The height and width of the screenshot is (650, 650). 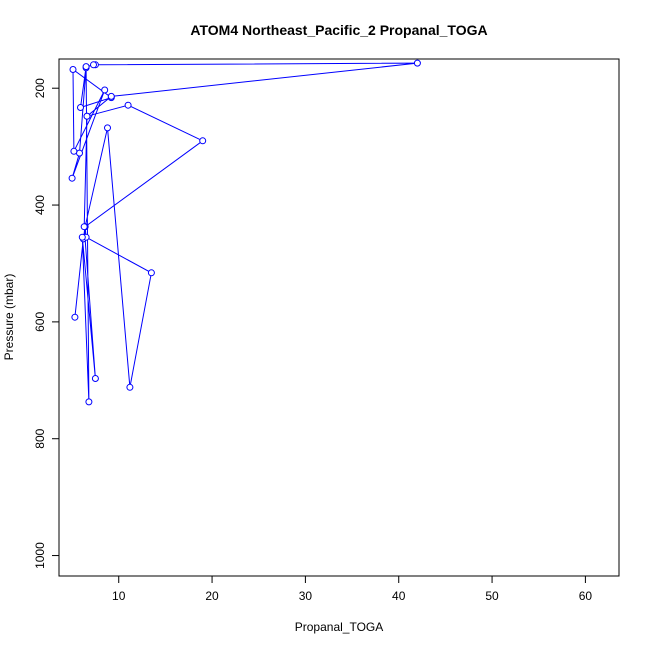 What do you see at coordinates (352, 589) in the screenshot?
I see `x-axis: 10 20 30 40 50 60` at bounding box center [352, 589].